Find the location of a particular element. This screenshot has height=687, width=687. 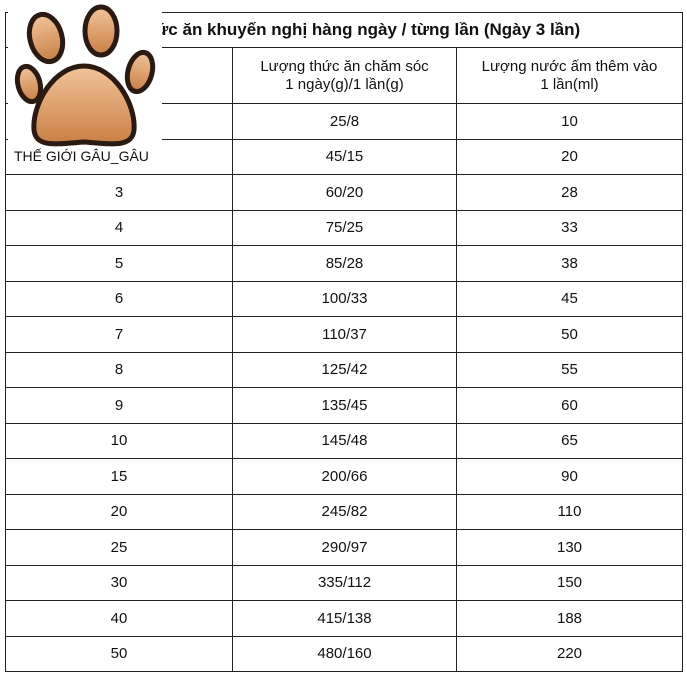

food-cell: 60/20 is located at coordinates (344, 192).